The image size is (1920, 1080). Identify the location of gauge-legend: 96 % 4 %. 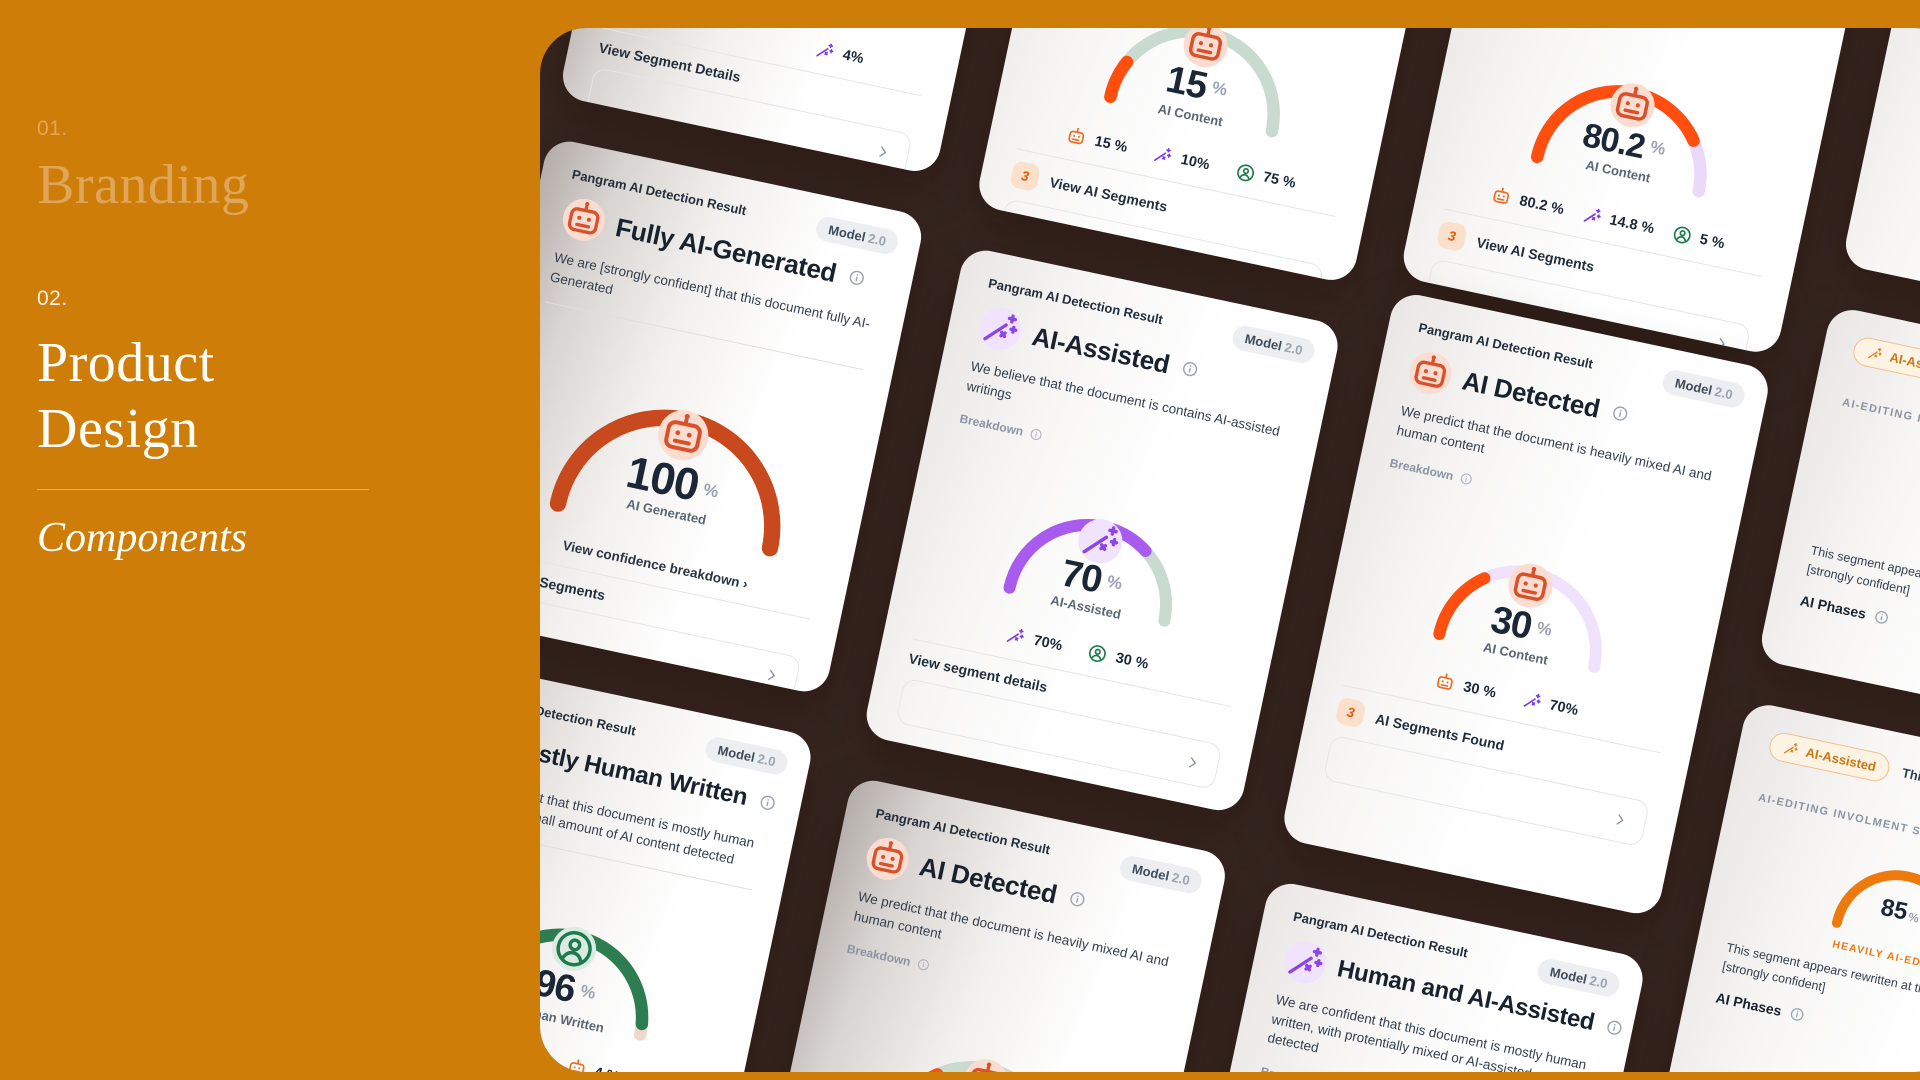
(625, 1045).